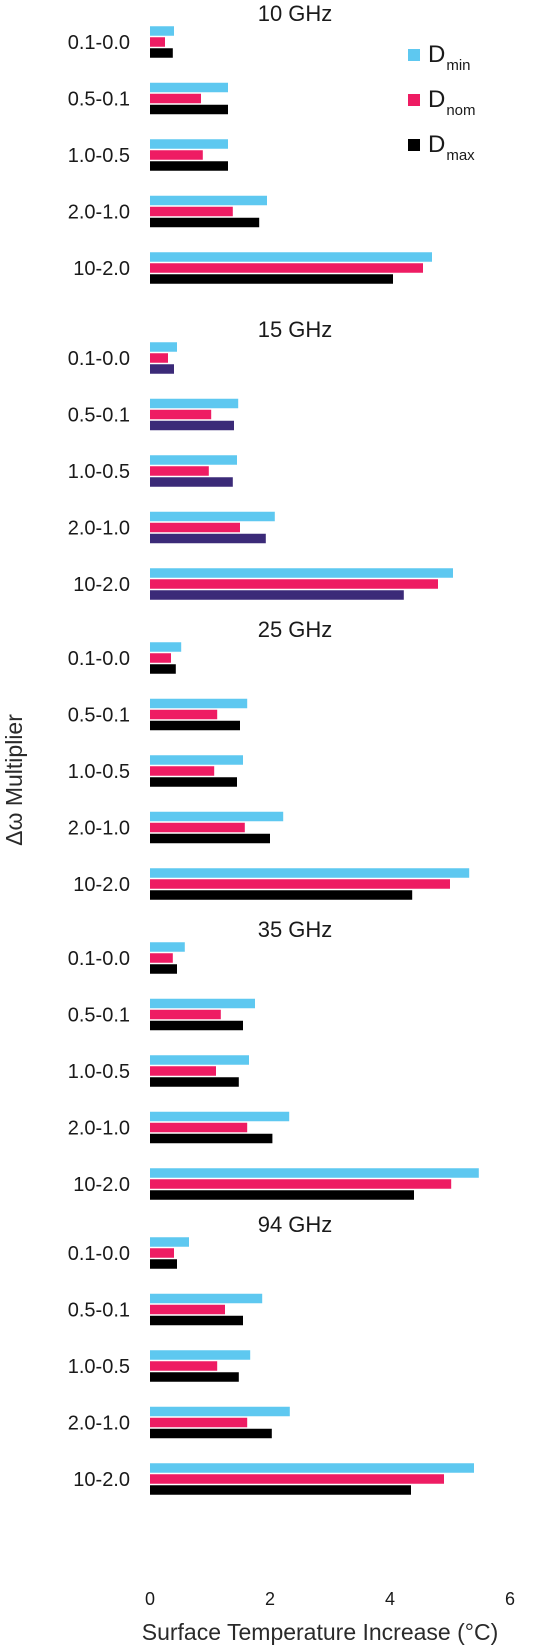 Image resolution: width=555 pixels, height=1652 pixels. What do you see at coordinates (330, 1599) in the screenshot?
I see `x-axis: 0 2 4 6` at bounding box center [330, 1599].